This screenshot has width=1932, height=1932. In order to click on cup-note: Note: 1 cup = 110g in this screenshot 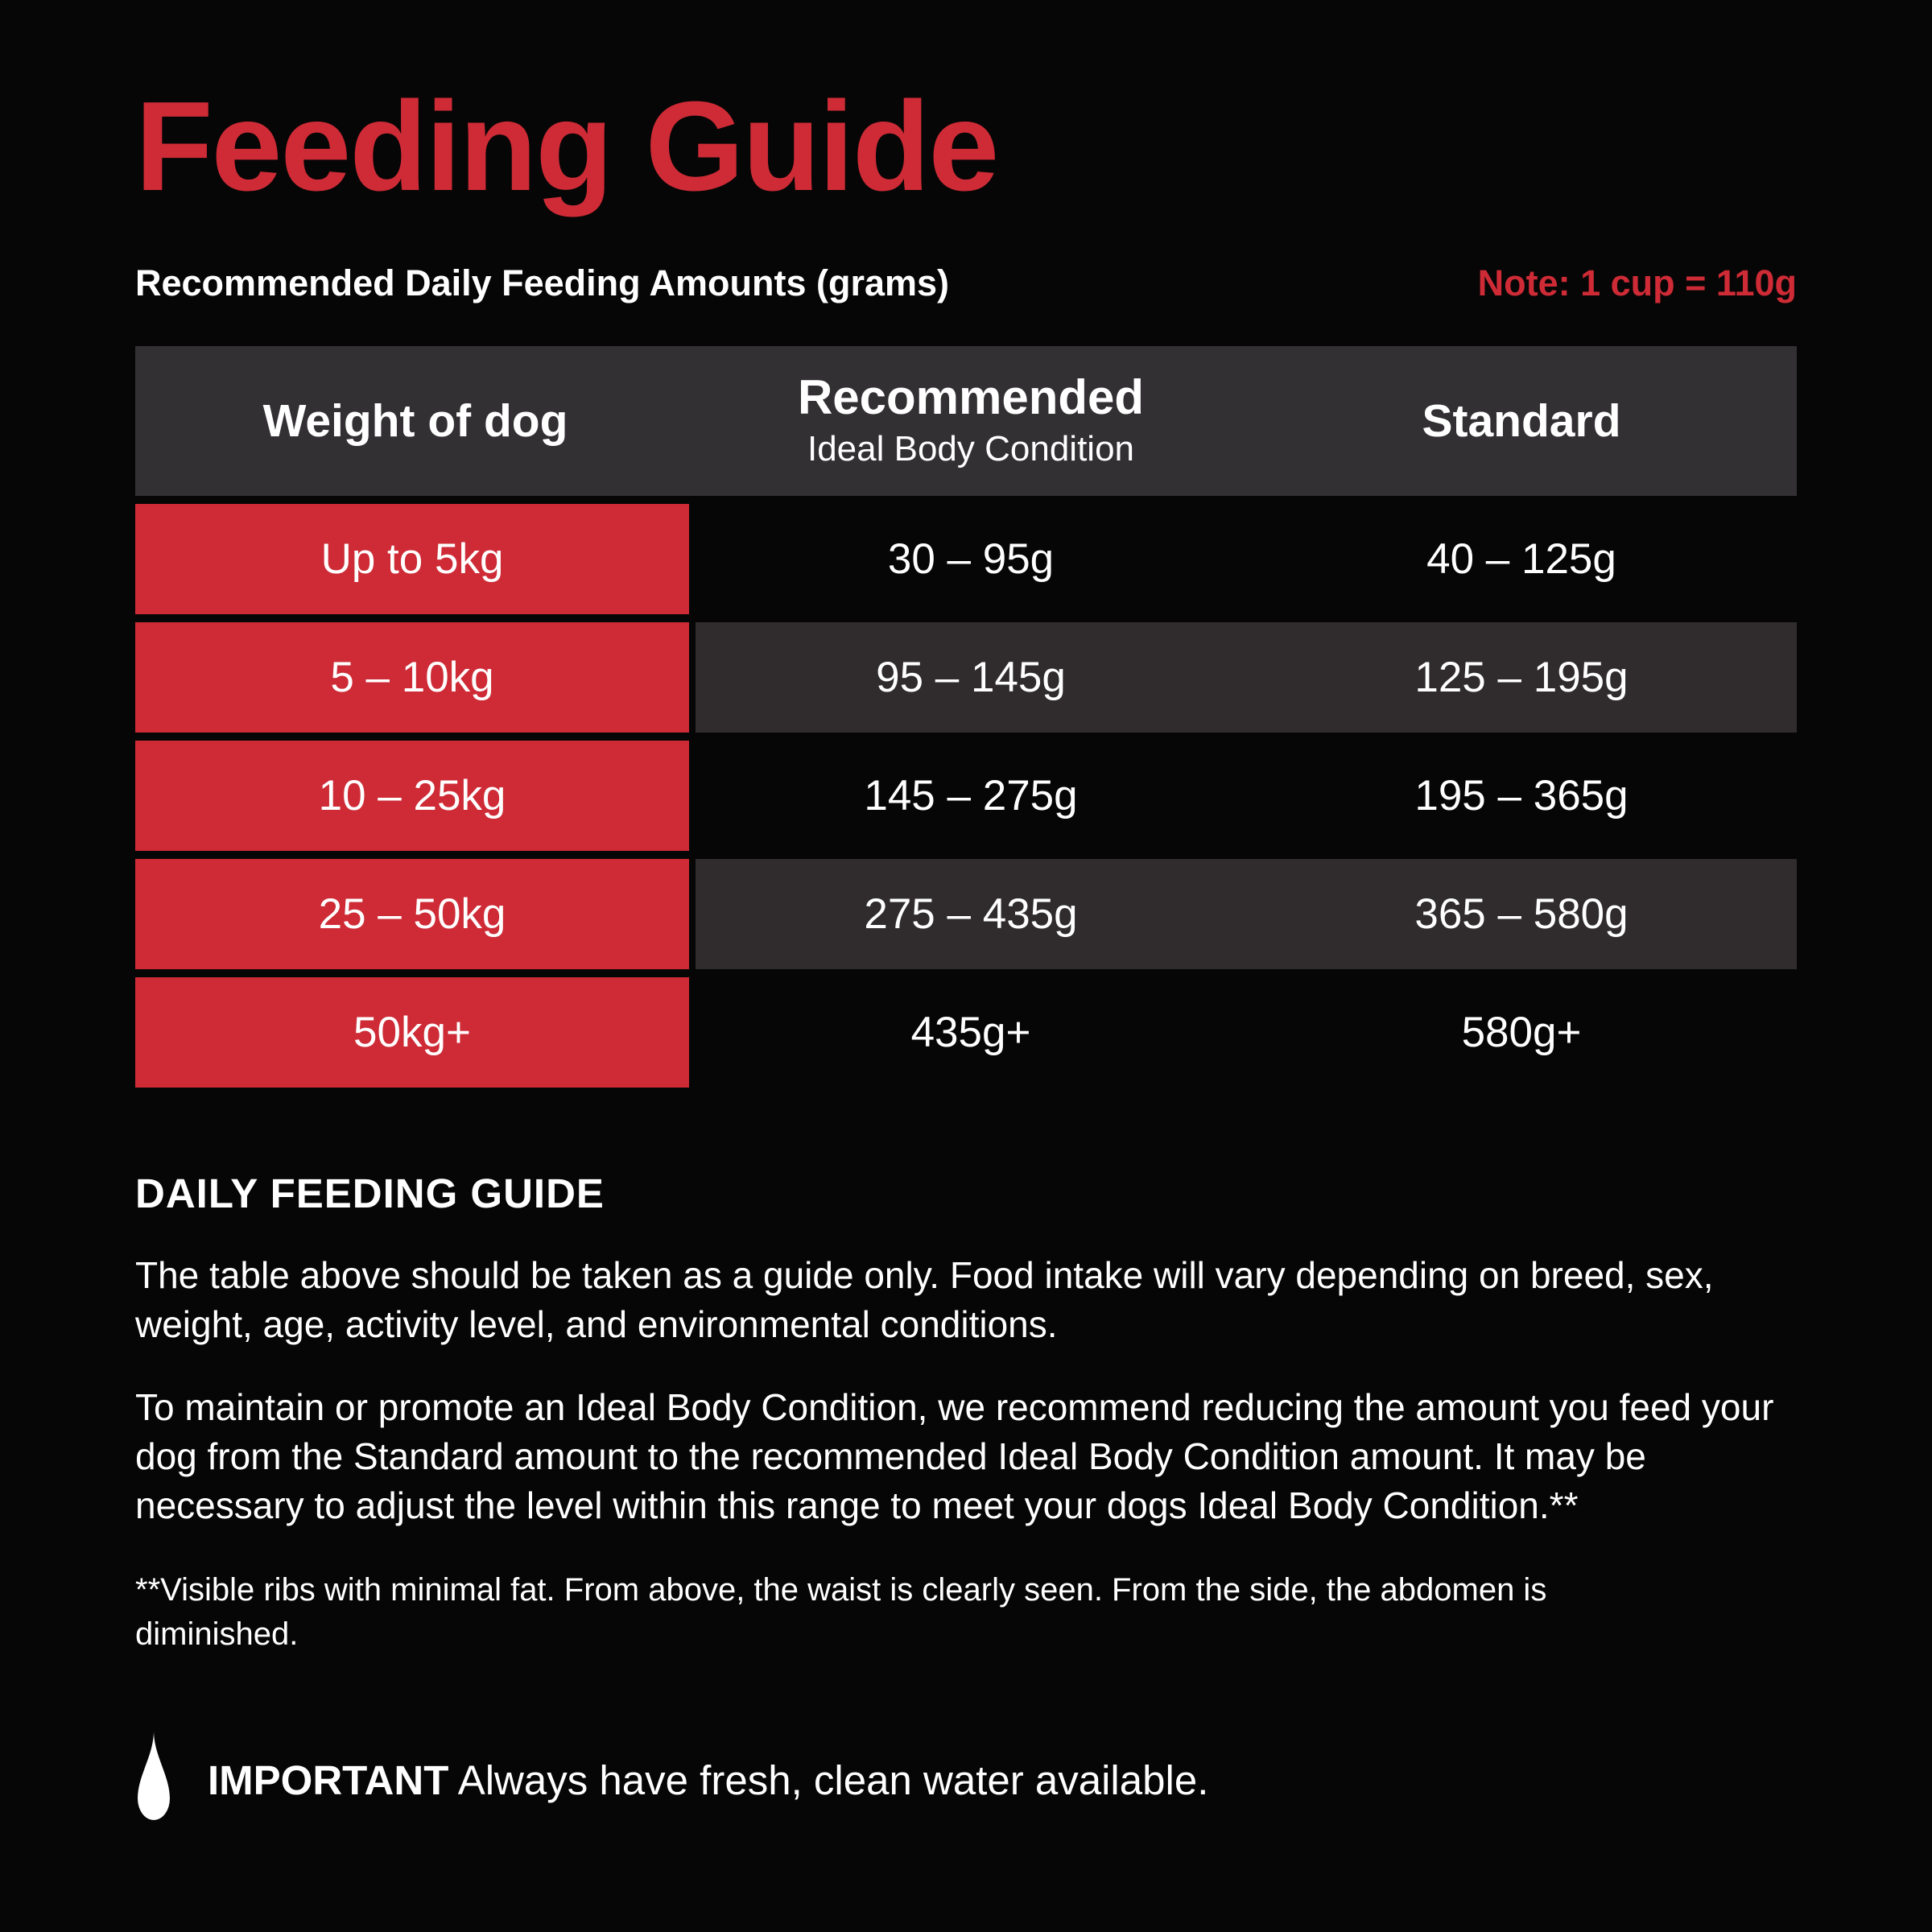, I will do `click(1637, 282)`.